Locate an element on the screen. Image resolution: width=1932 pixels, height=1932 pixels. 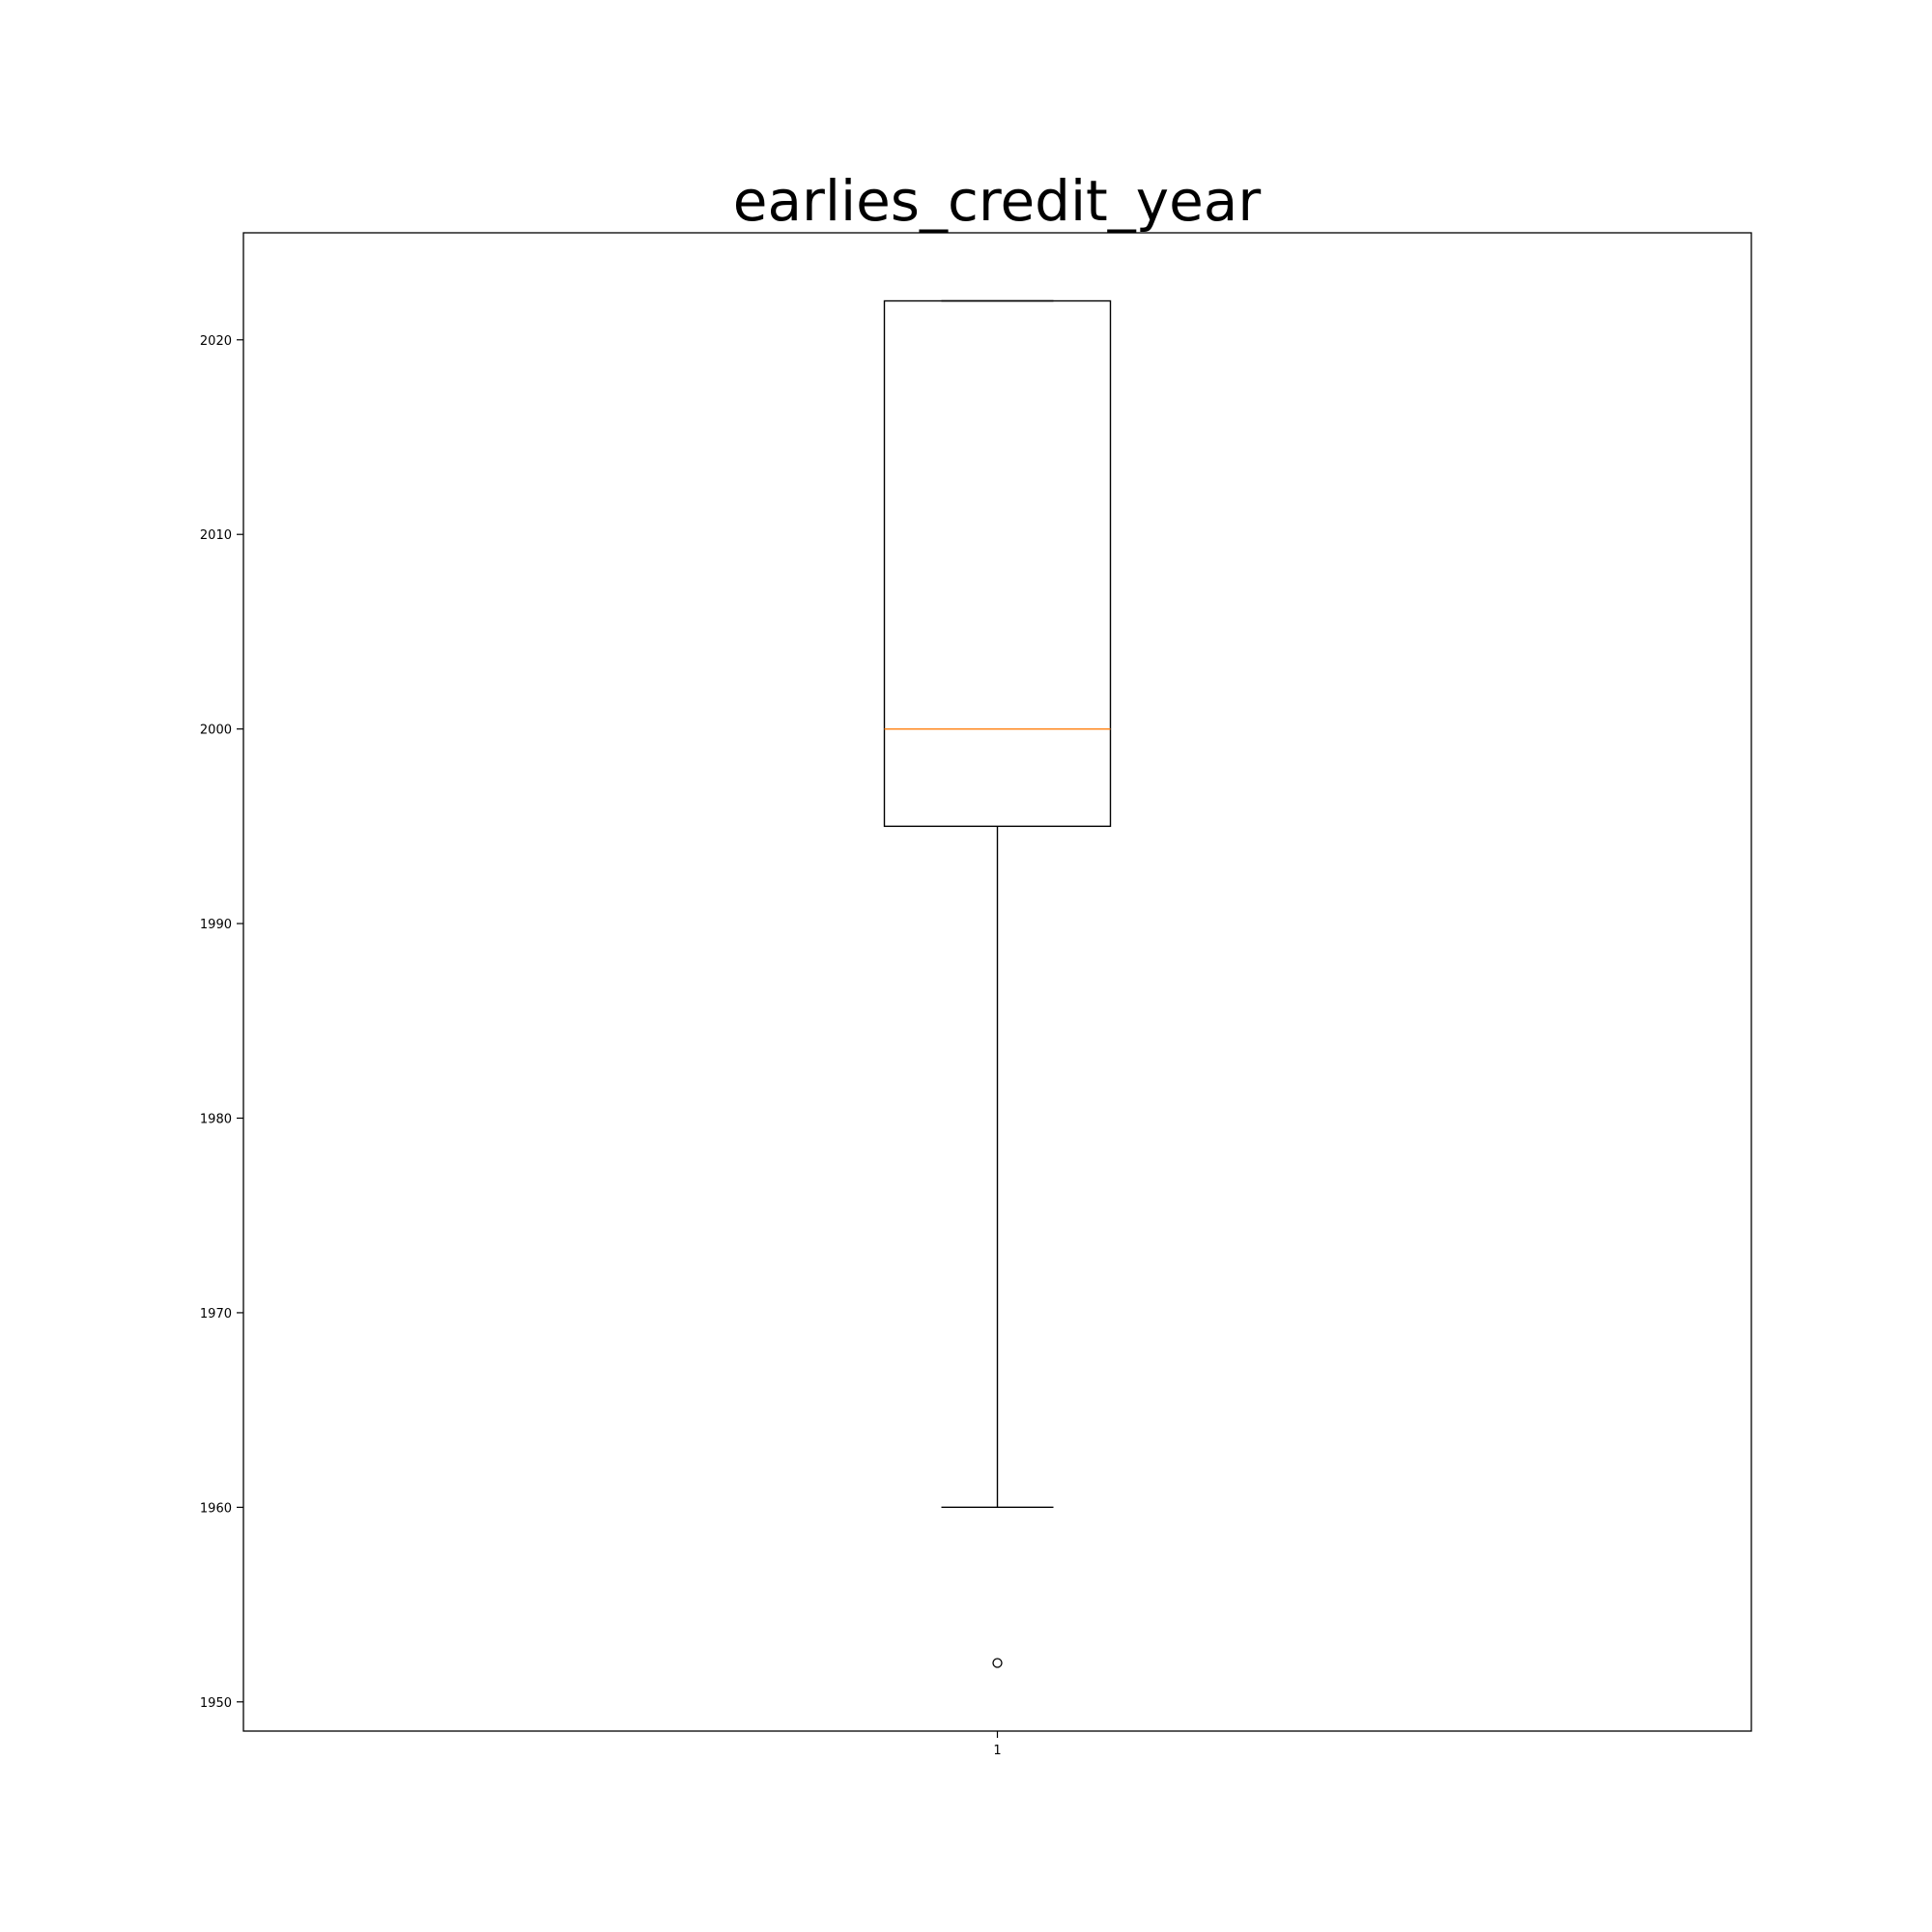
chart-title: earlies_credit_year is located at coordinates (997, 201).